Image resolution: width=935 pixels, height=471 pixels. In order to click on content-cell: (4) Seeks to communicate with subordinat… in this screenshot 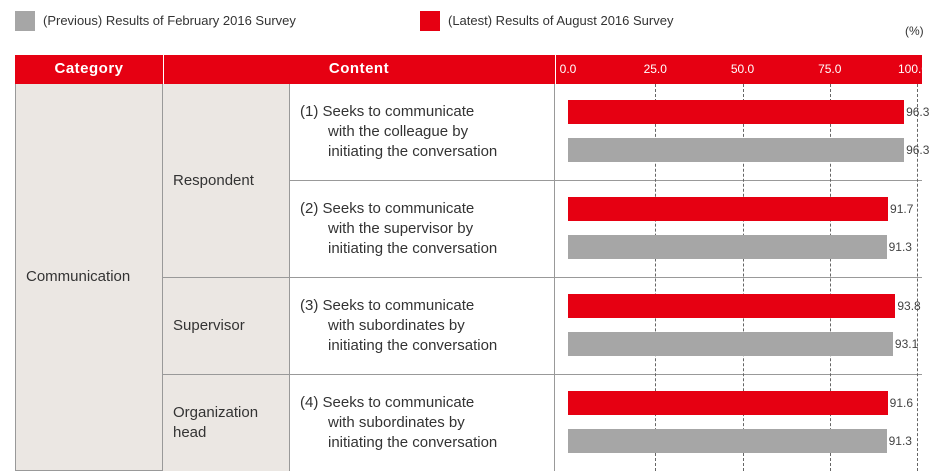, I will do `click(422, 423)`.